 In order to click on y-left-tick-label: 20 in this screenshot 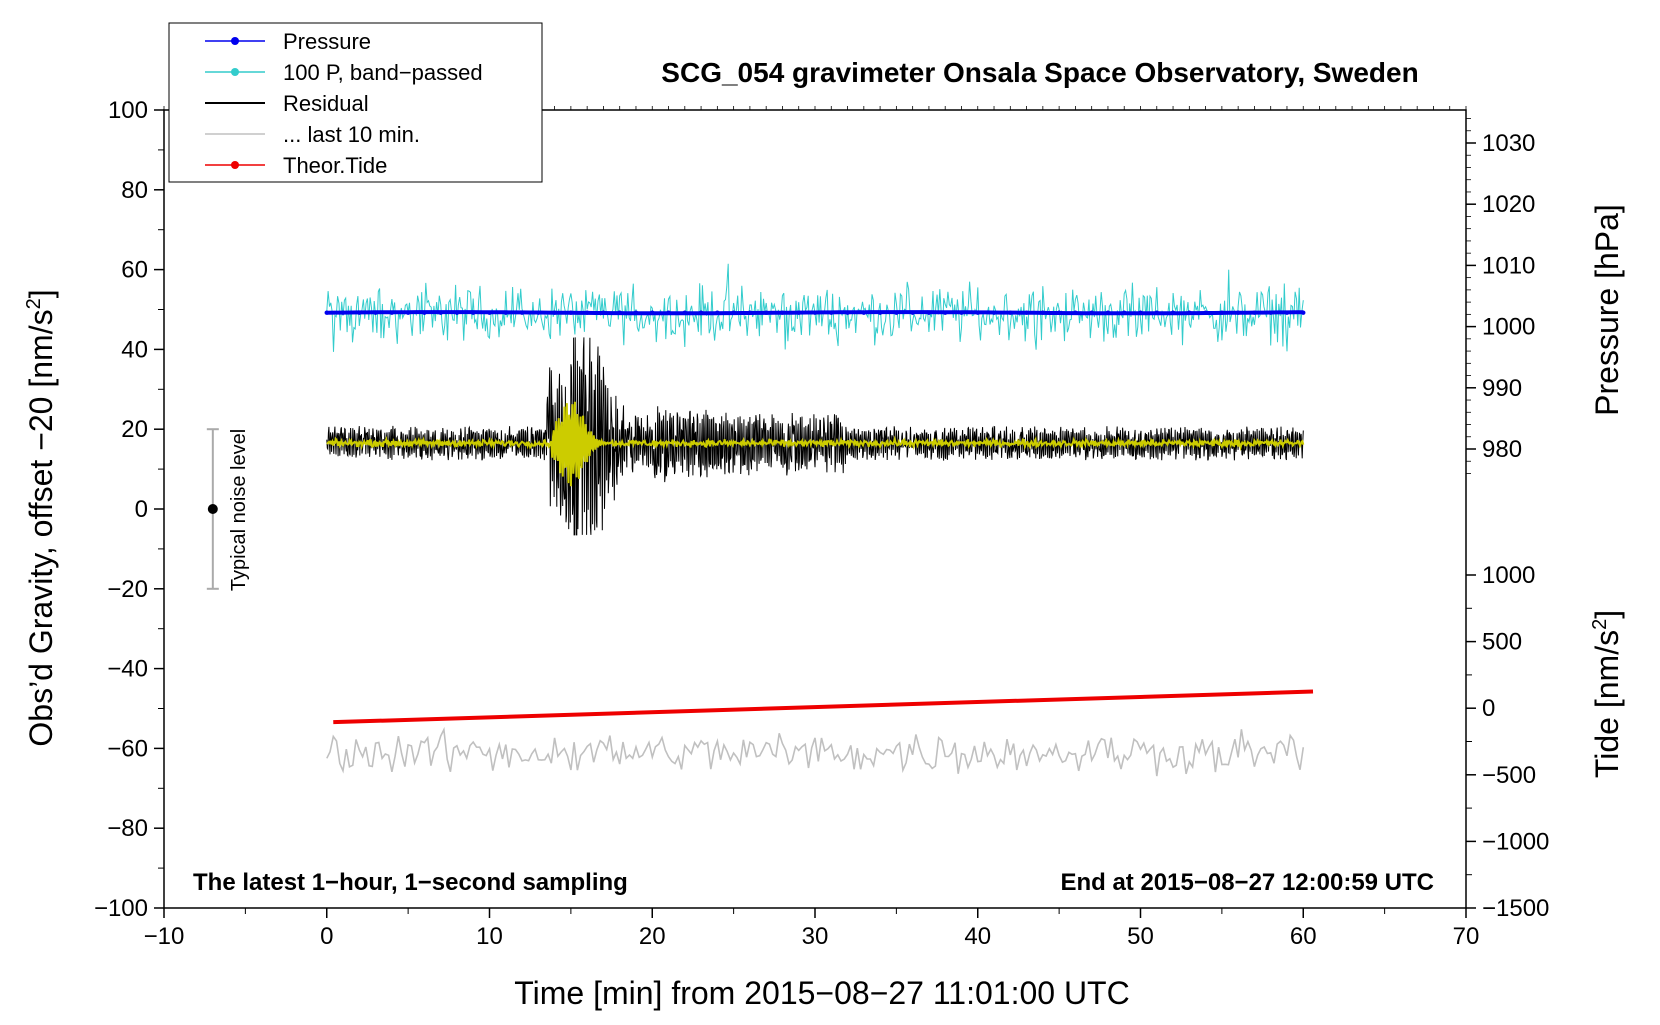, I will do `click(134, 429)`.